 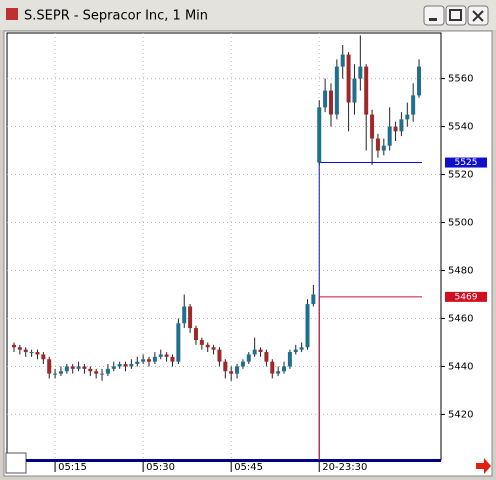 I want to click on x-tick-label: 20-23:30, so click(x=344, y=467).